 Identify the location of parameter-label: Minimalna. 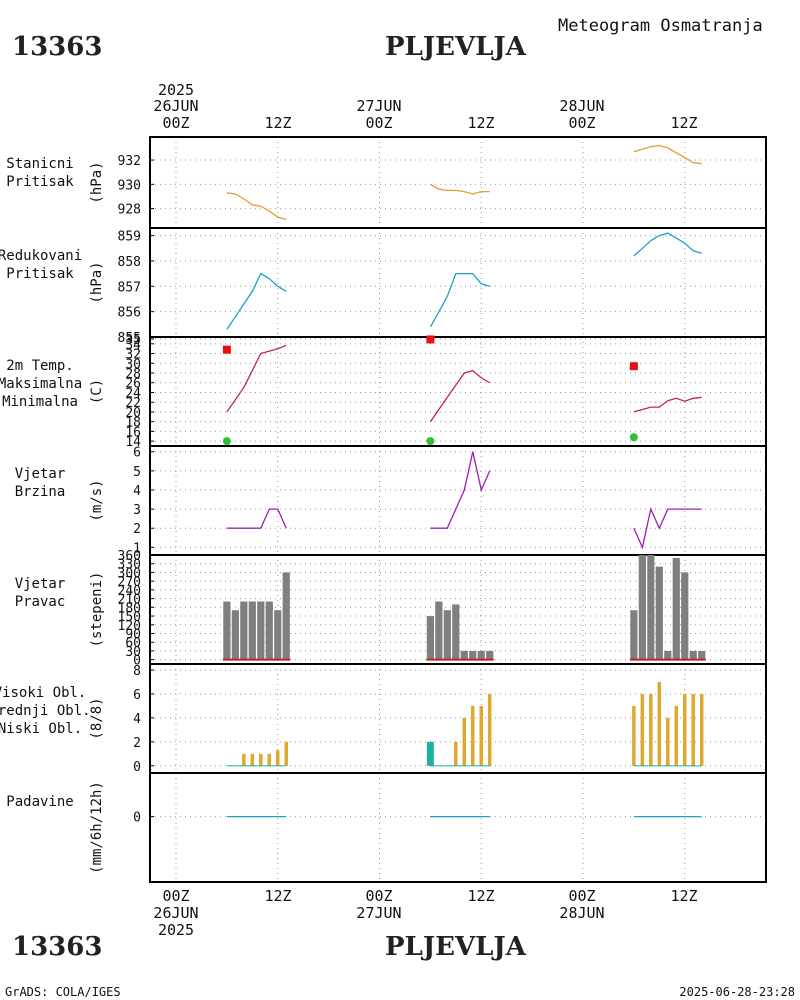
(40, 402).